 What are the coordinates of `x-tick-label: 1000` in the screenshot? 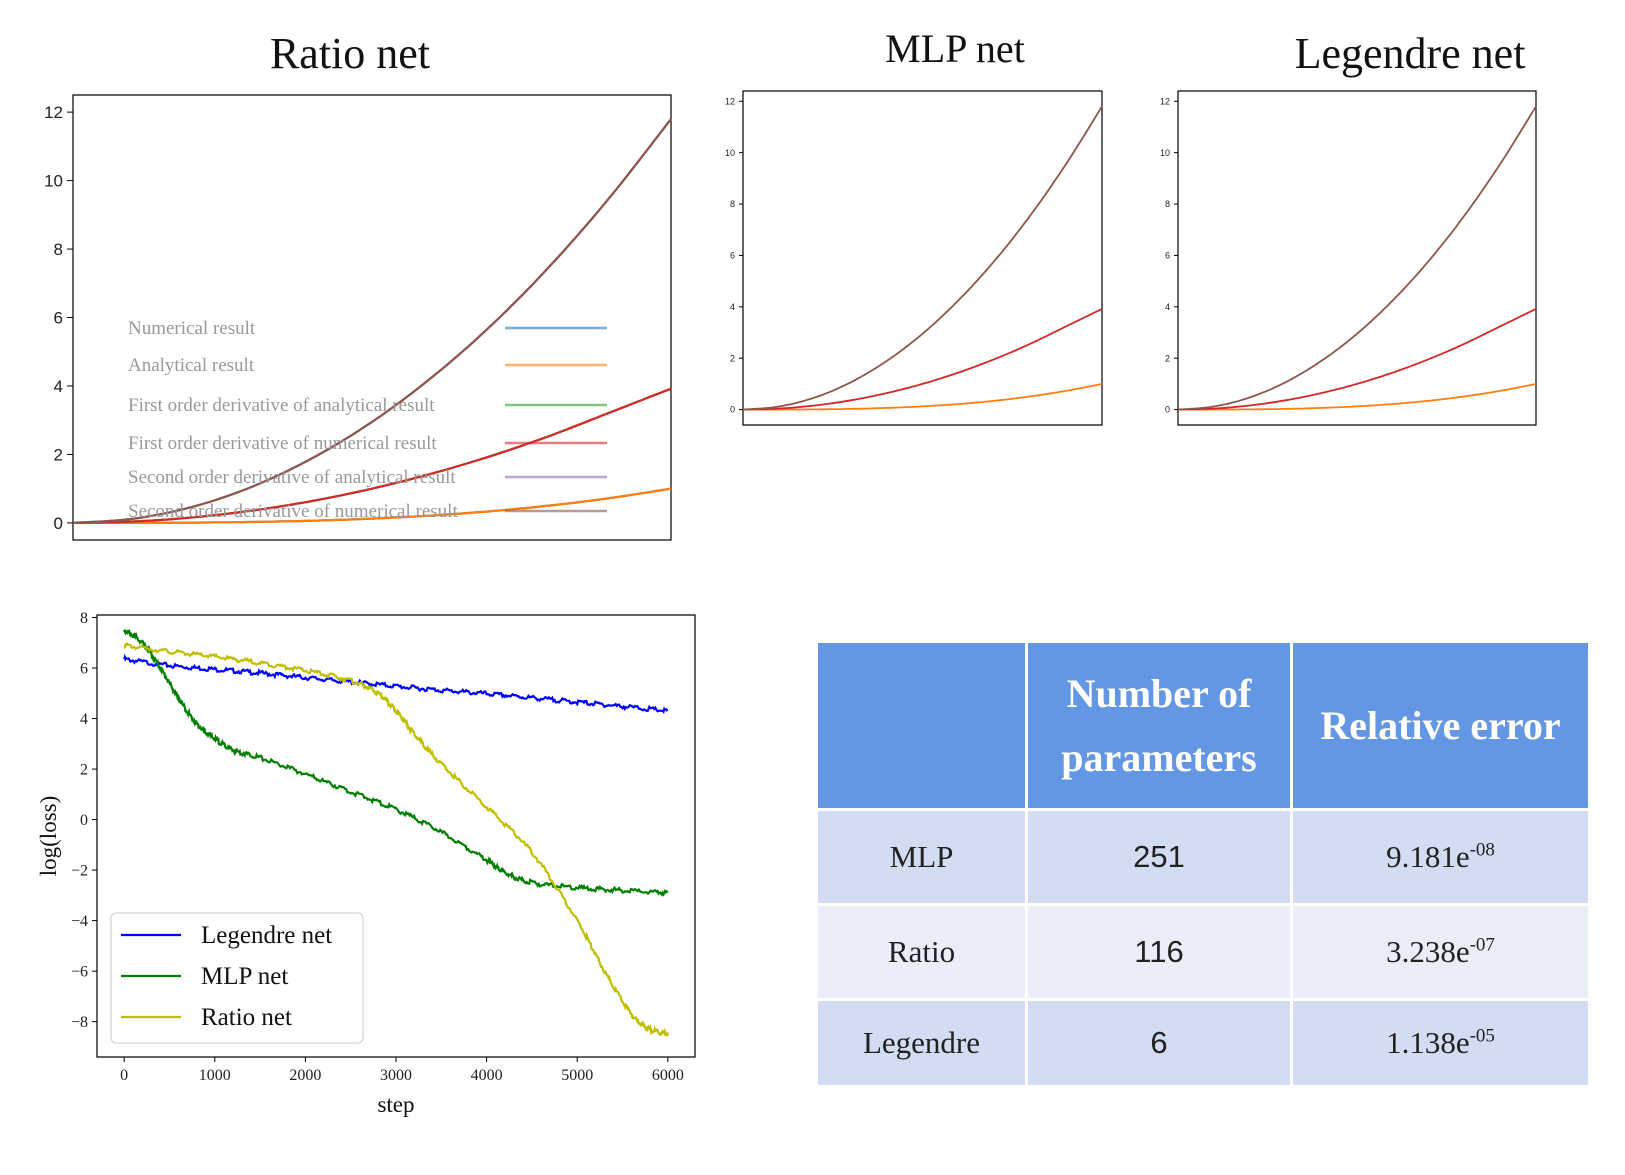 It's located at (215, 1075).